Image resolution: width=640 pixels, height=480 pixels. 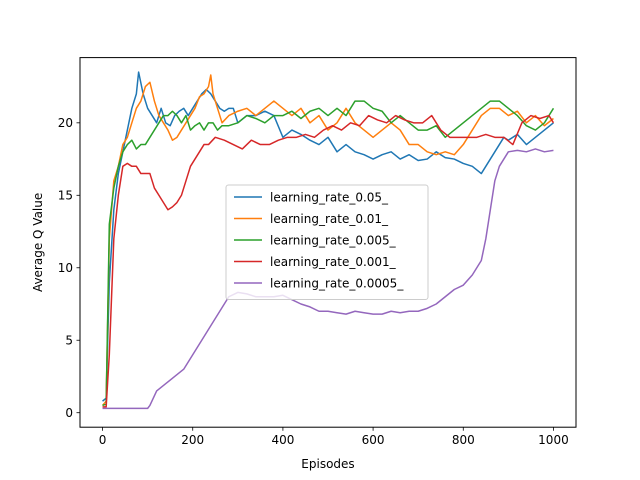 I want to click on legend-label-2: learning_rate_0.005_, so click(x=333, y=240).